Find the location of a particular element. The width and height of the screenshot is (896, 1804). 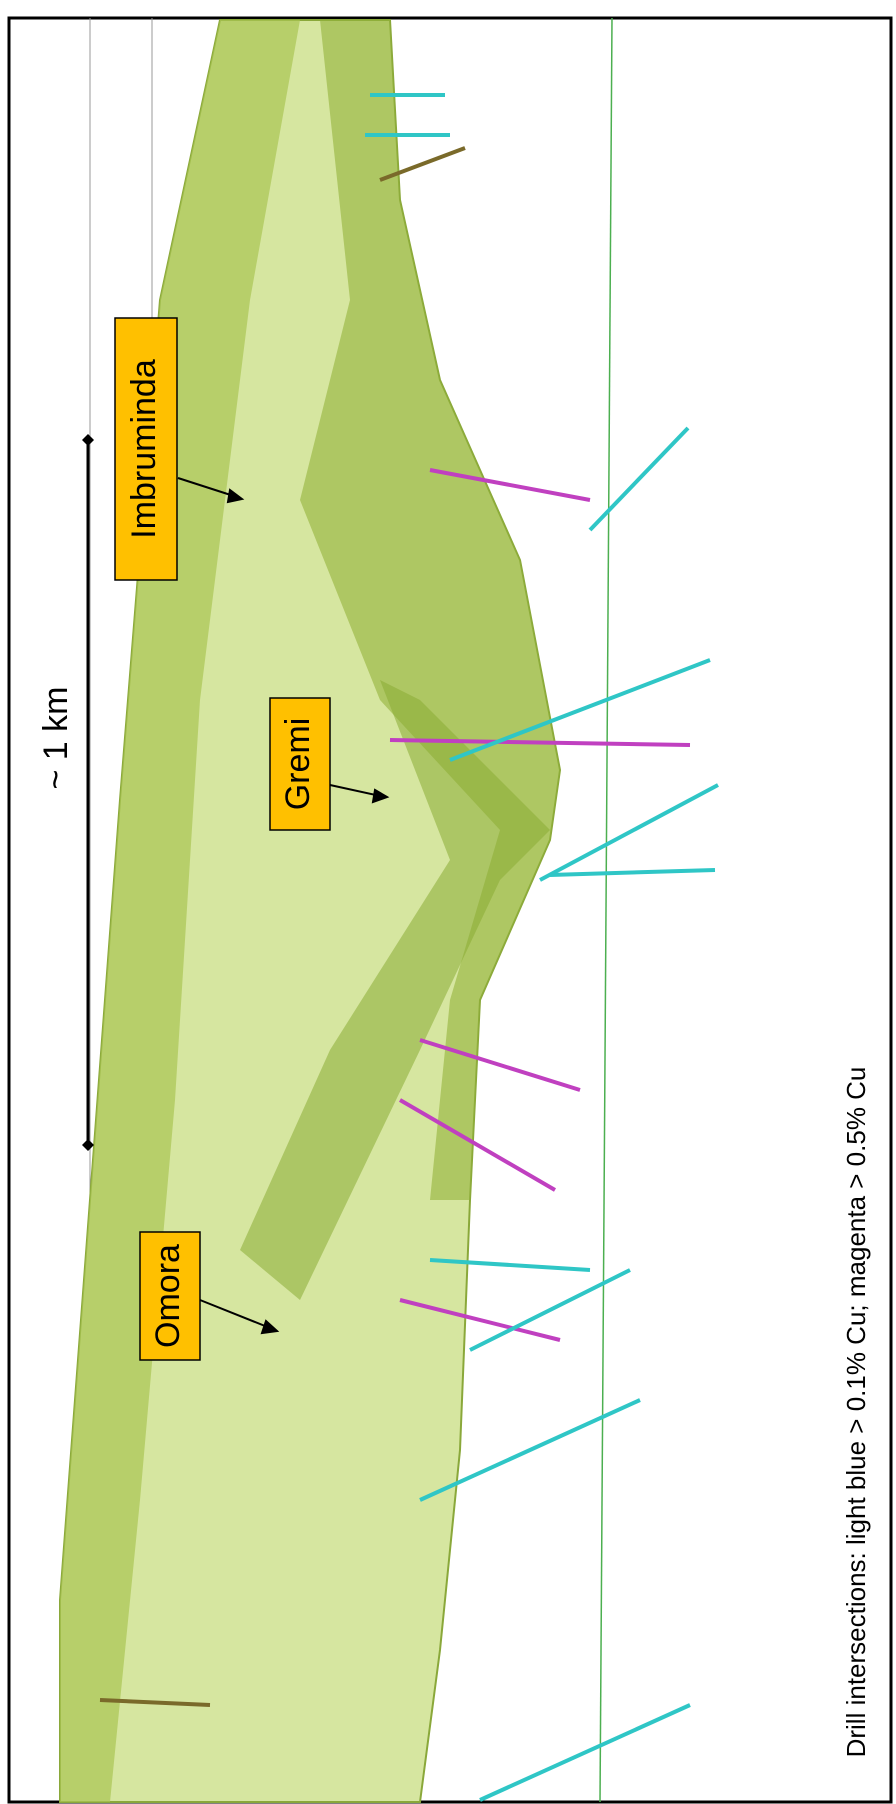

reference-line is located at coordinates (606, 910).